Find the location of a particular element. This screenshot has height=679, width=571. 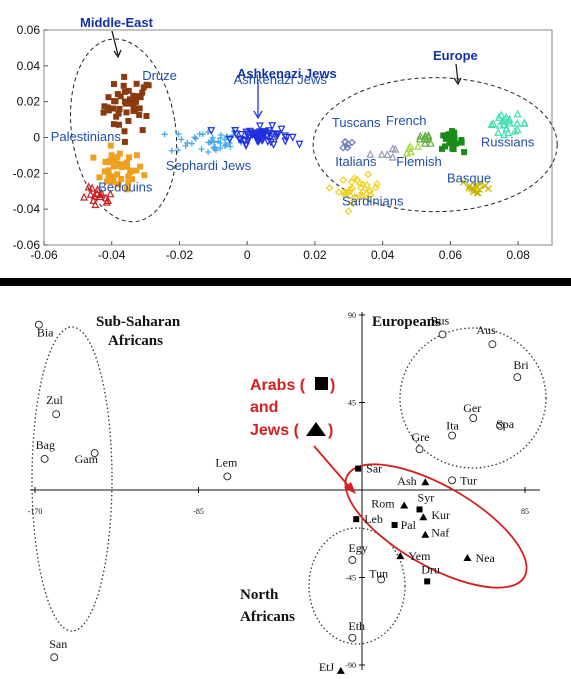

y-tick-label: 0.04 is located at coordinates (29, 66).